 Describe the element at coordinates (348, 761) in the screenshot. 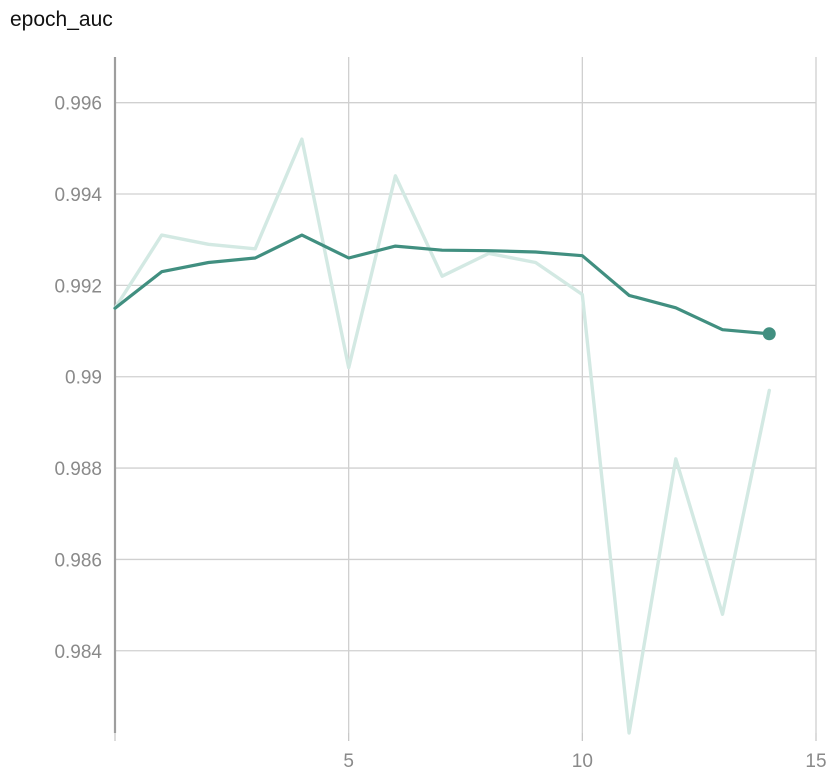

I see `x-tick-label: 5` at that location.